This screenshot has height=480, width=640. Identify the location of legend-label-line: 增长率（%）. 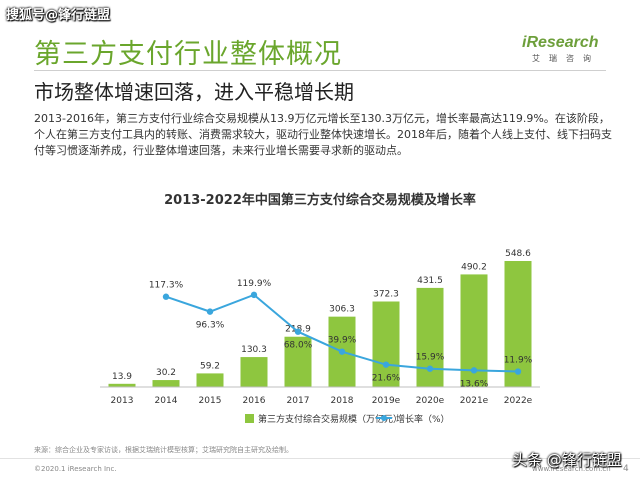
(423, 419).